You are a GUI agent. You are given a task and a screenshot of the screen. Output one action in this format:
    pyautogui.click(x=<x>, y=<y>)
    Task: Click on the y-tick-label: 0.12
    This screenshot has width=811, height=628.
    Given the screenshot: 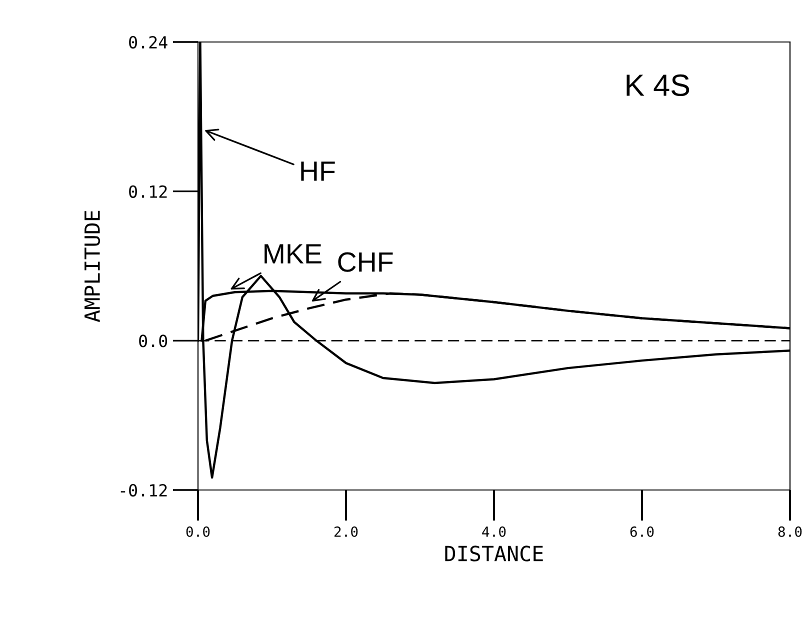 What is the action you would take?
    pyautogui.click(x=148, y=191)
    